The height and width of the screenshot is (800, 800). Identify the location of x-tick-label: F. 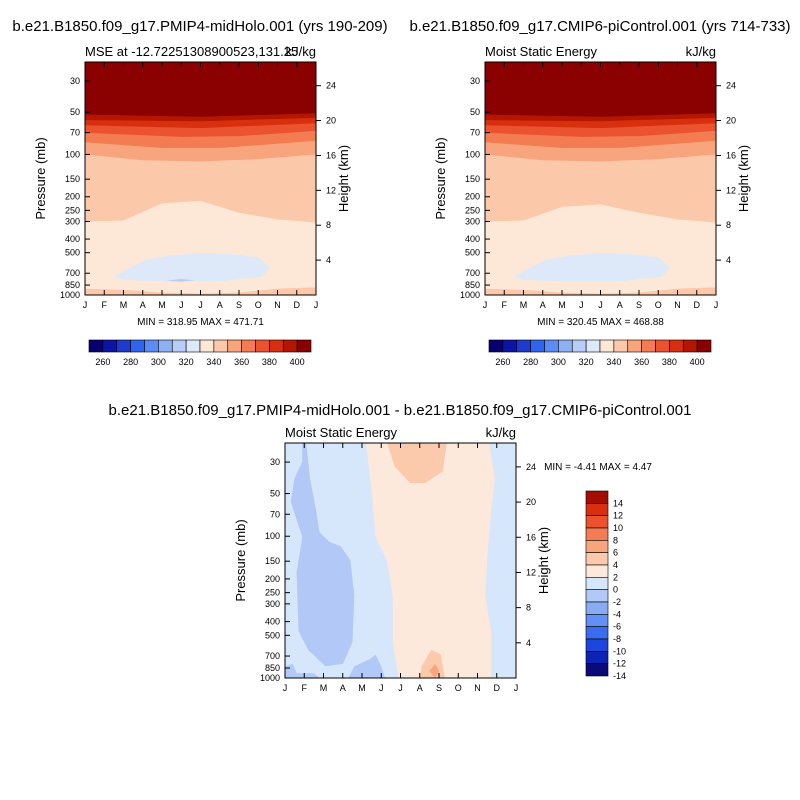
(305, 688).